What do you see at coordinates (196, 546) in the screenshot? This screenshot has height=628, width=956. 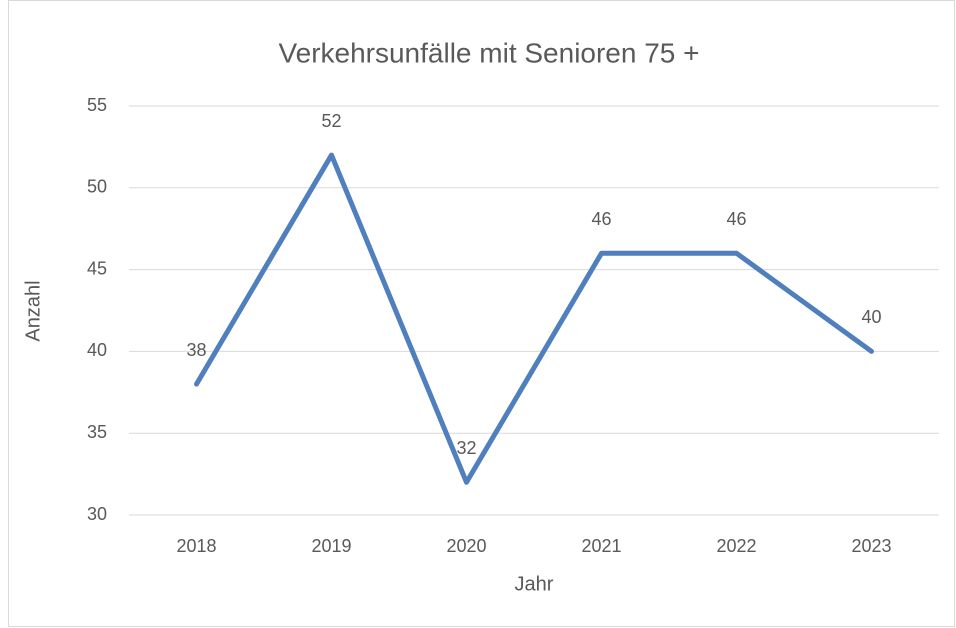 I see `x-tick-label: 2018` at bounding box center [196, 546].